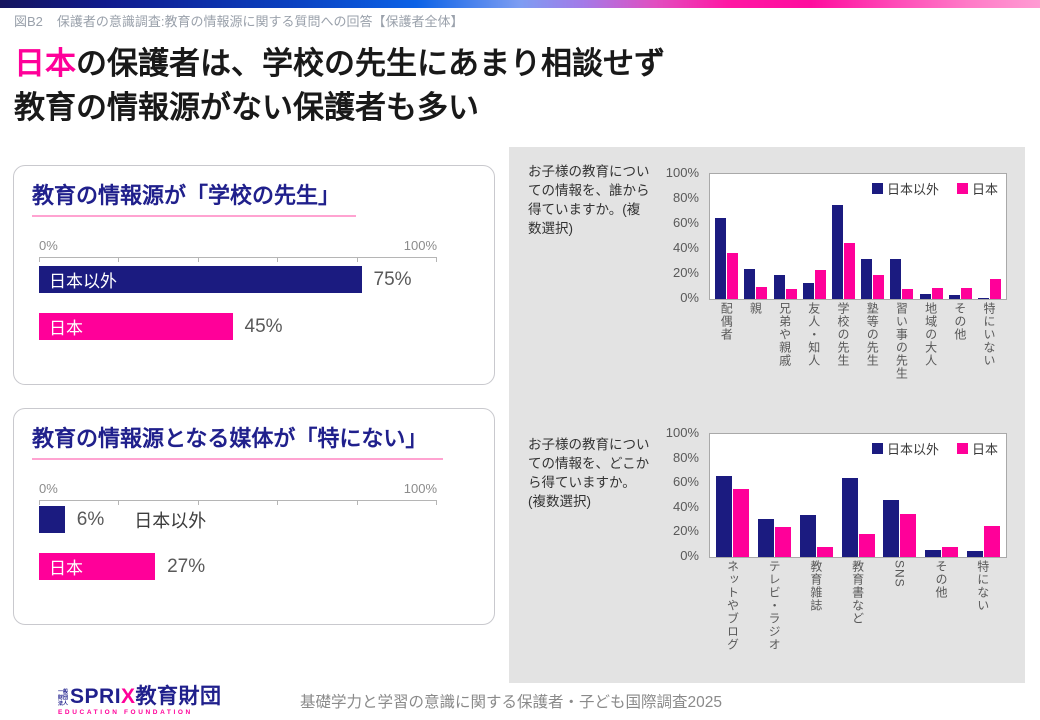 The height and width of the screenshot is (720, 1040). What do you see at coordinates (991, 541) in the screenshot?
I see `bar-日本-特にない` at bounding box center [991, 541].